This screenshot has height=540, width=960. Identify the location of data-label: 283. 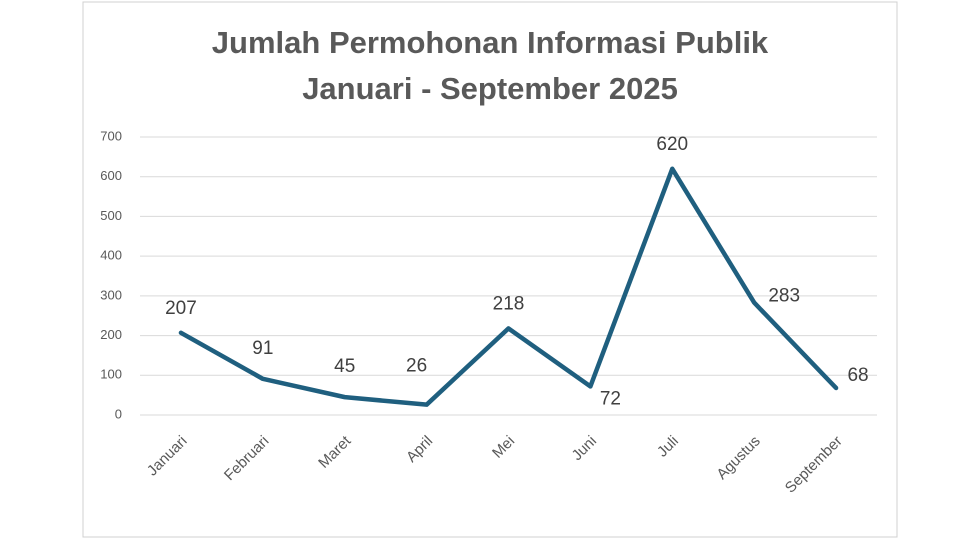
(784, 296).